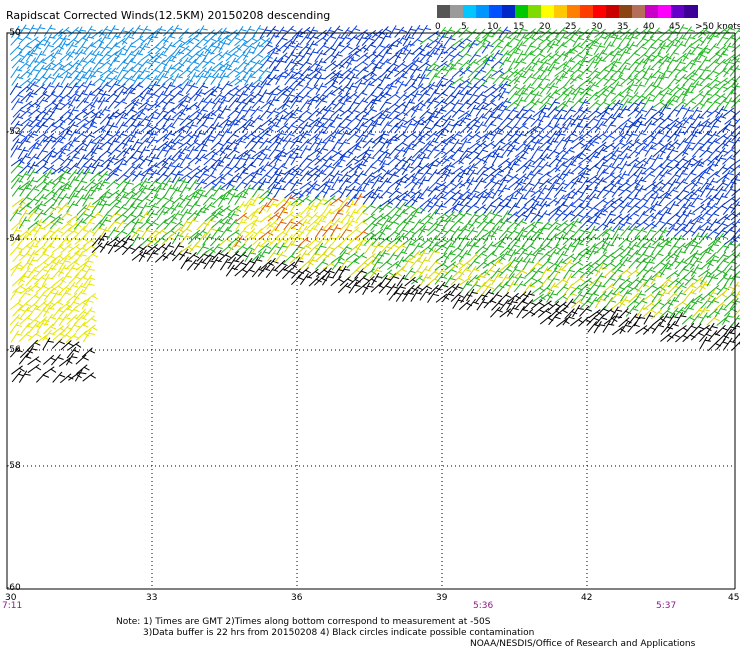 This screenshot has width=740, height=650. Describe the element at coordinates (13, 350) in the screenshot. I see `latitude-label: -56` at that location.